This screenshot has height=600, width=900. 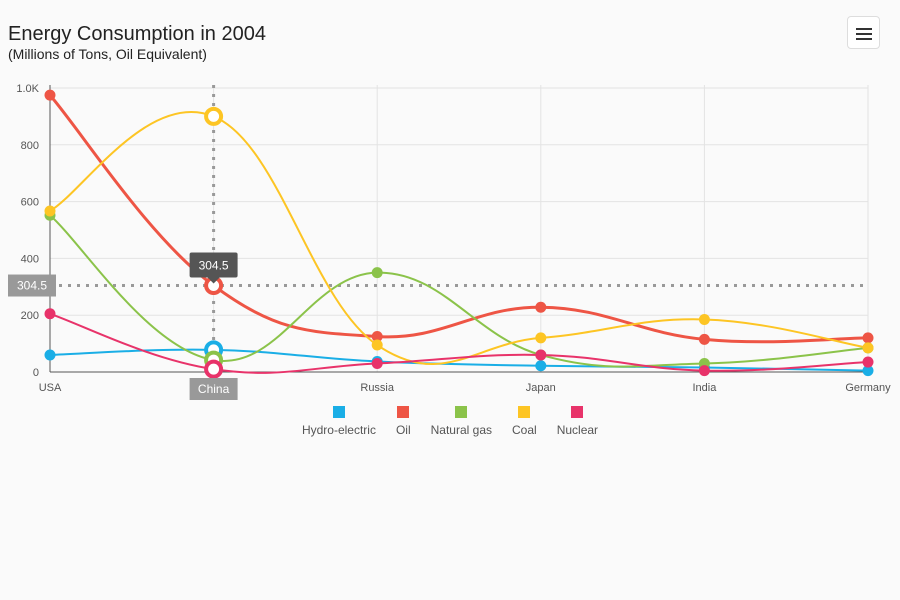 I want to click on x-tick-label: Japan, so click(x=541, y=388).